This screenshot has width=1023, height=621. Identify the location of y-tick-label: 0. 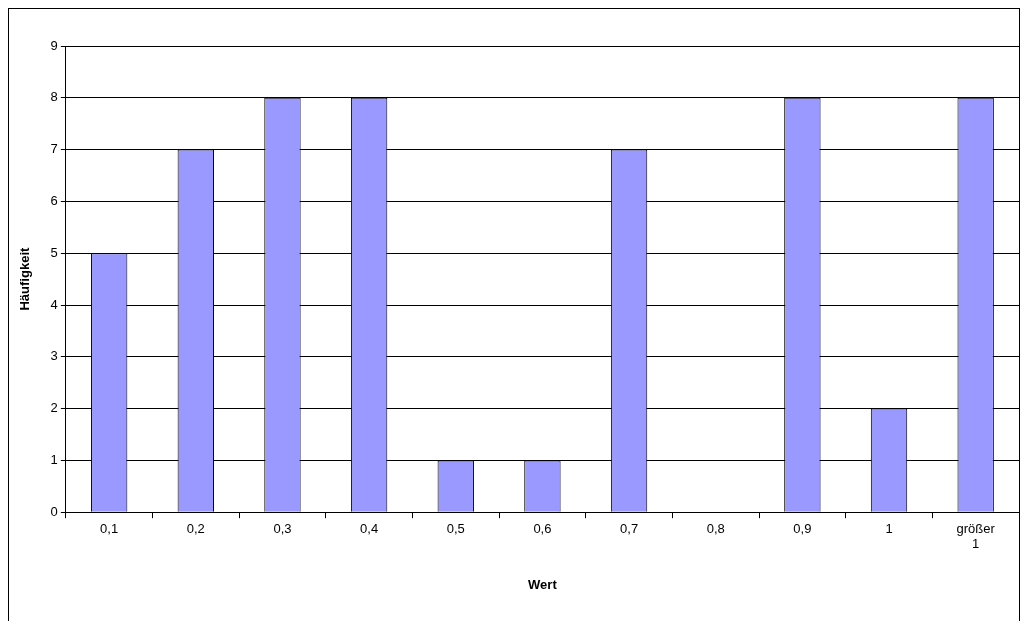
(54, 511).